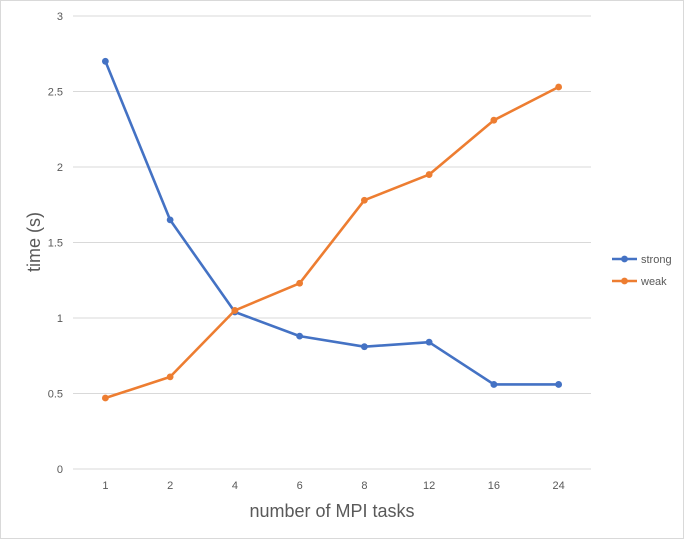 The width and height of the screenshot is (684, 540). Describe the element at coordinates (364, 486) in the screenshot. I see `x-tick-label: 8` at that location.